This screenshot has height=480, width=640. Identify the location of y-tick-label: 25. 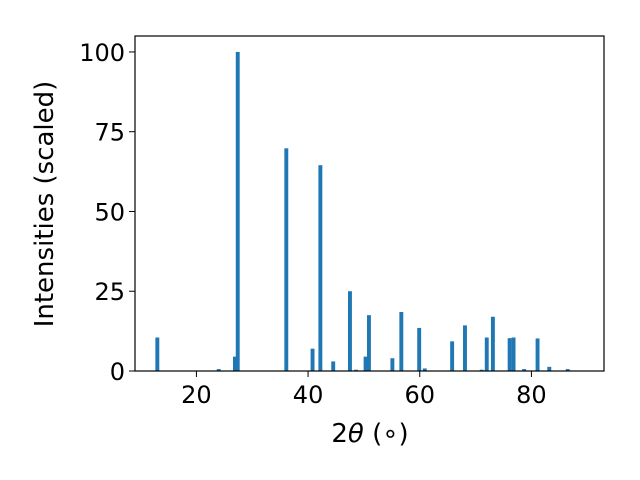
(109, 292).